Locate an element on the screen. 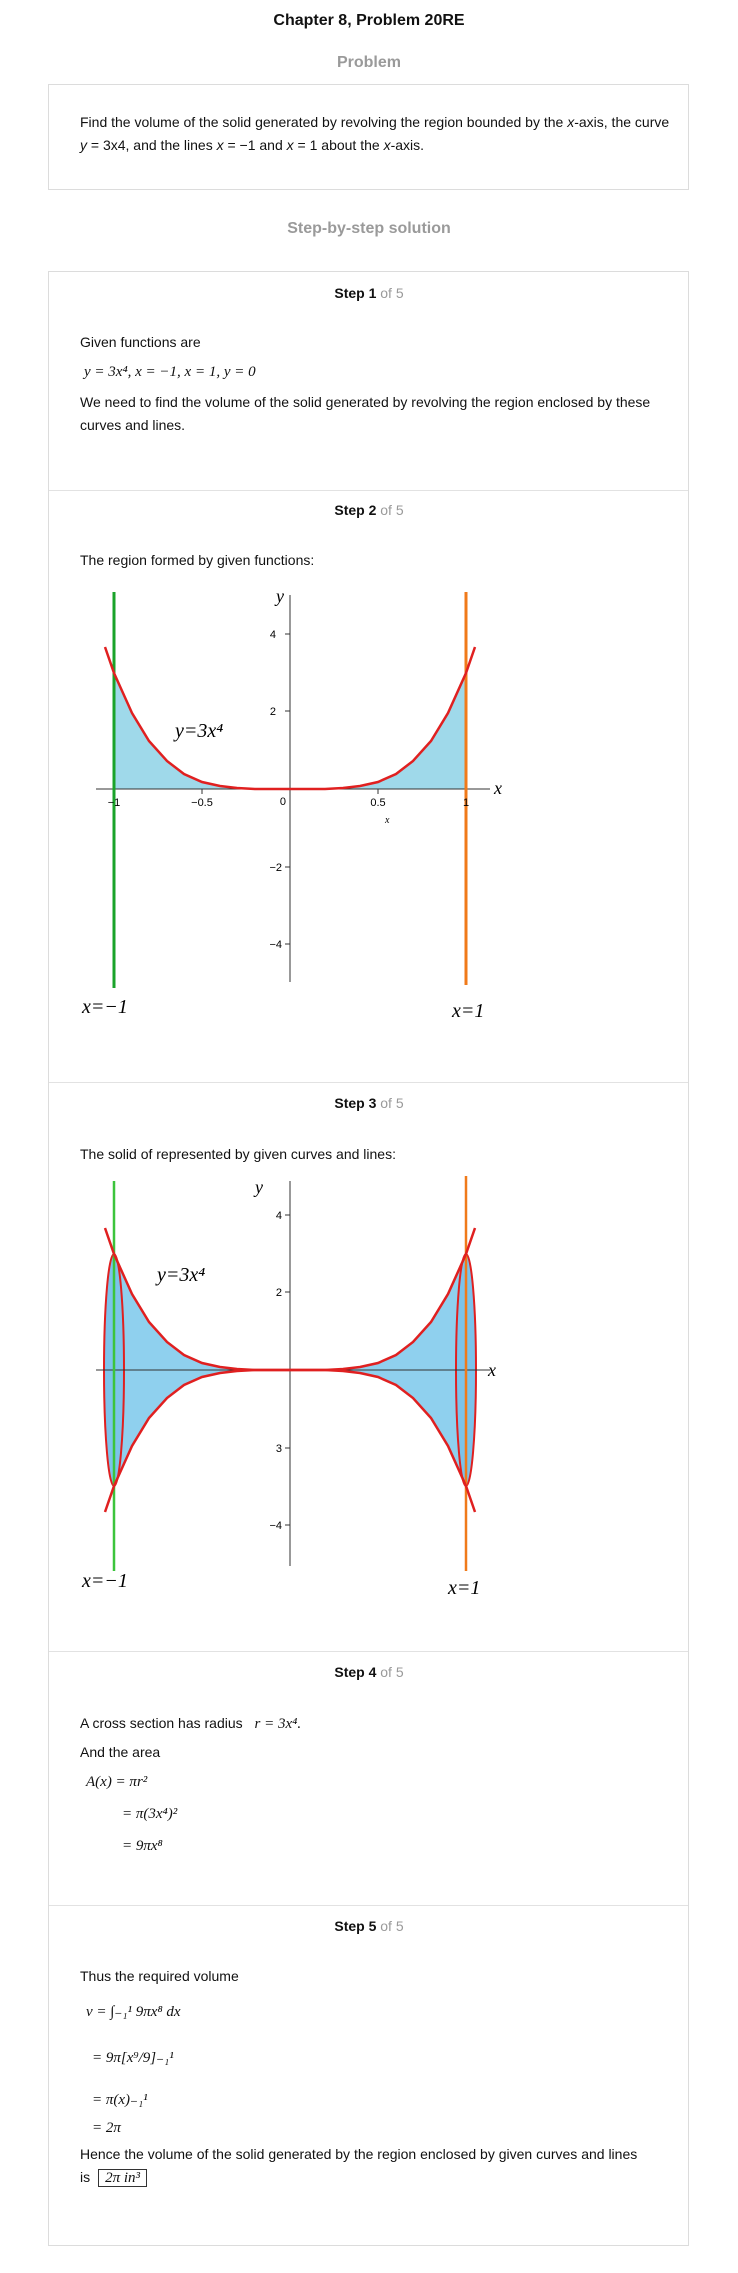  text: = 3x4, and the lines is located at coordinates (152, 145).